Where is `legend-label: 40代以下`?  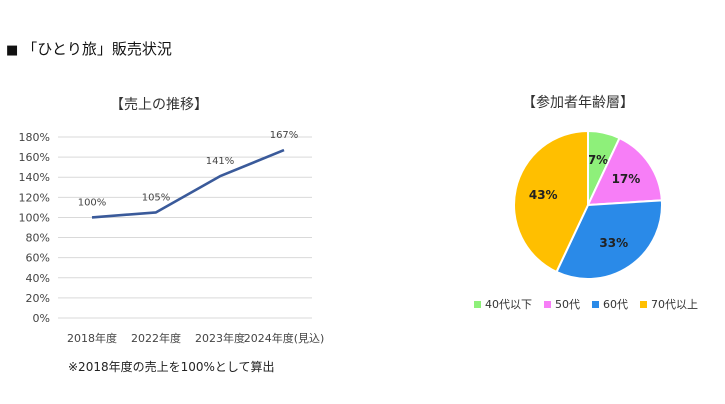
legend-label: 40代以下 is located at coordinates (508, 304).